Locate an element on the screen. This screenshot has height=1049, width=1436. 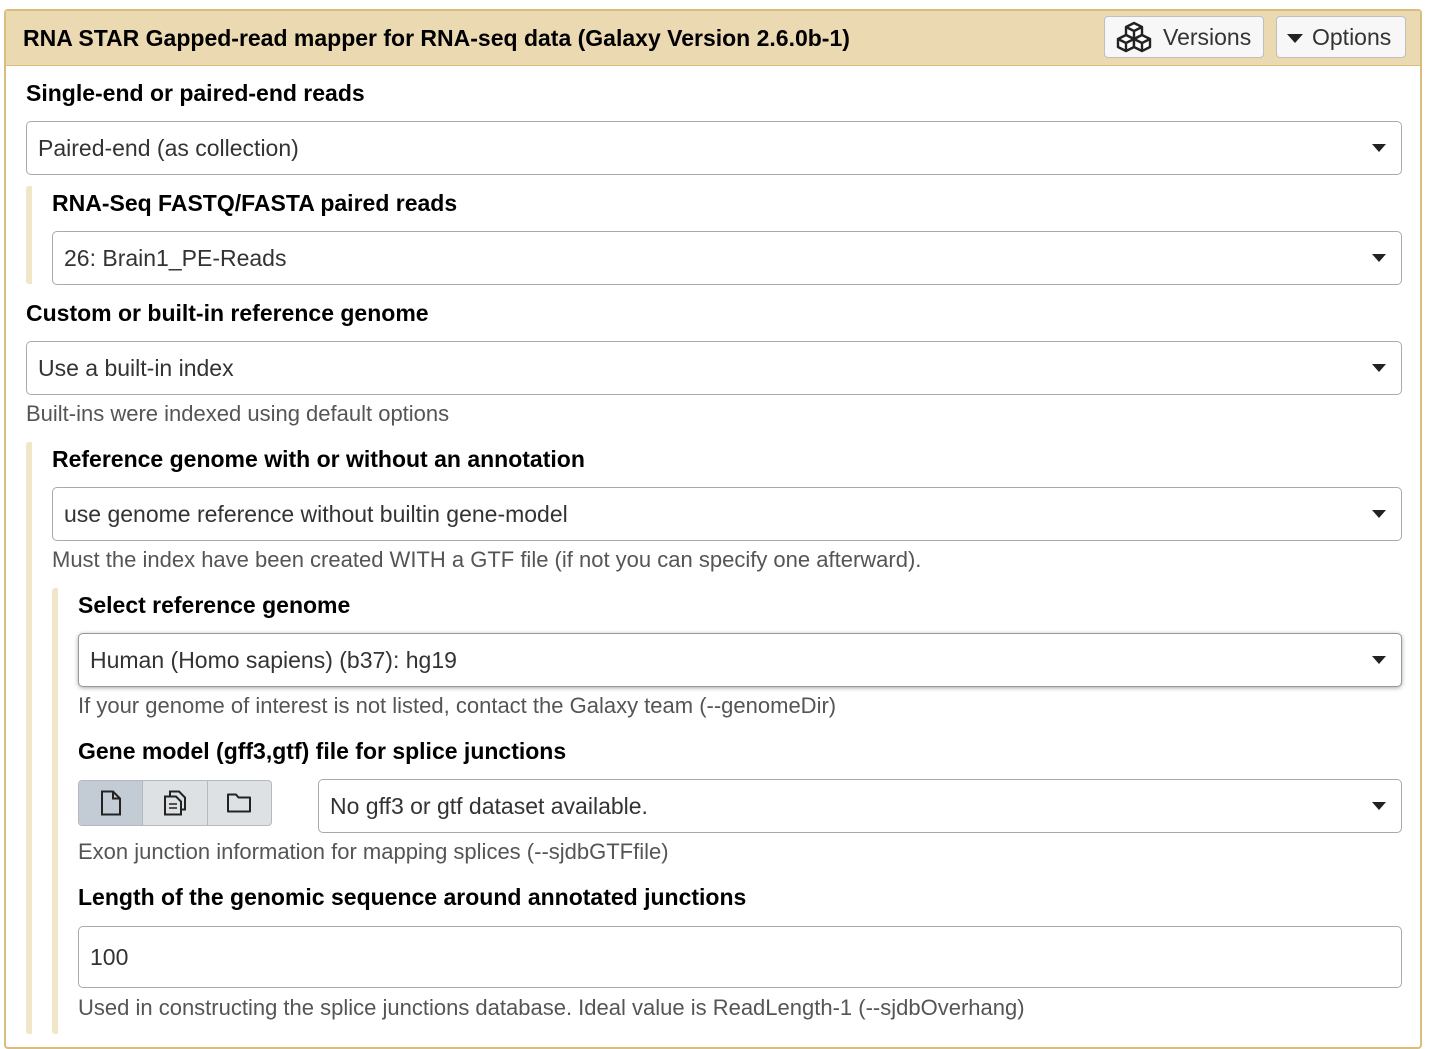
ref-genome-label: Select reference genome is located at coordinates (214, 605).